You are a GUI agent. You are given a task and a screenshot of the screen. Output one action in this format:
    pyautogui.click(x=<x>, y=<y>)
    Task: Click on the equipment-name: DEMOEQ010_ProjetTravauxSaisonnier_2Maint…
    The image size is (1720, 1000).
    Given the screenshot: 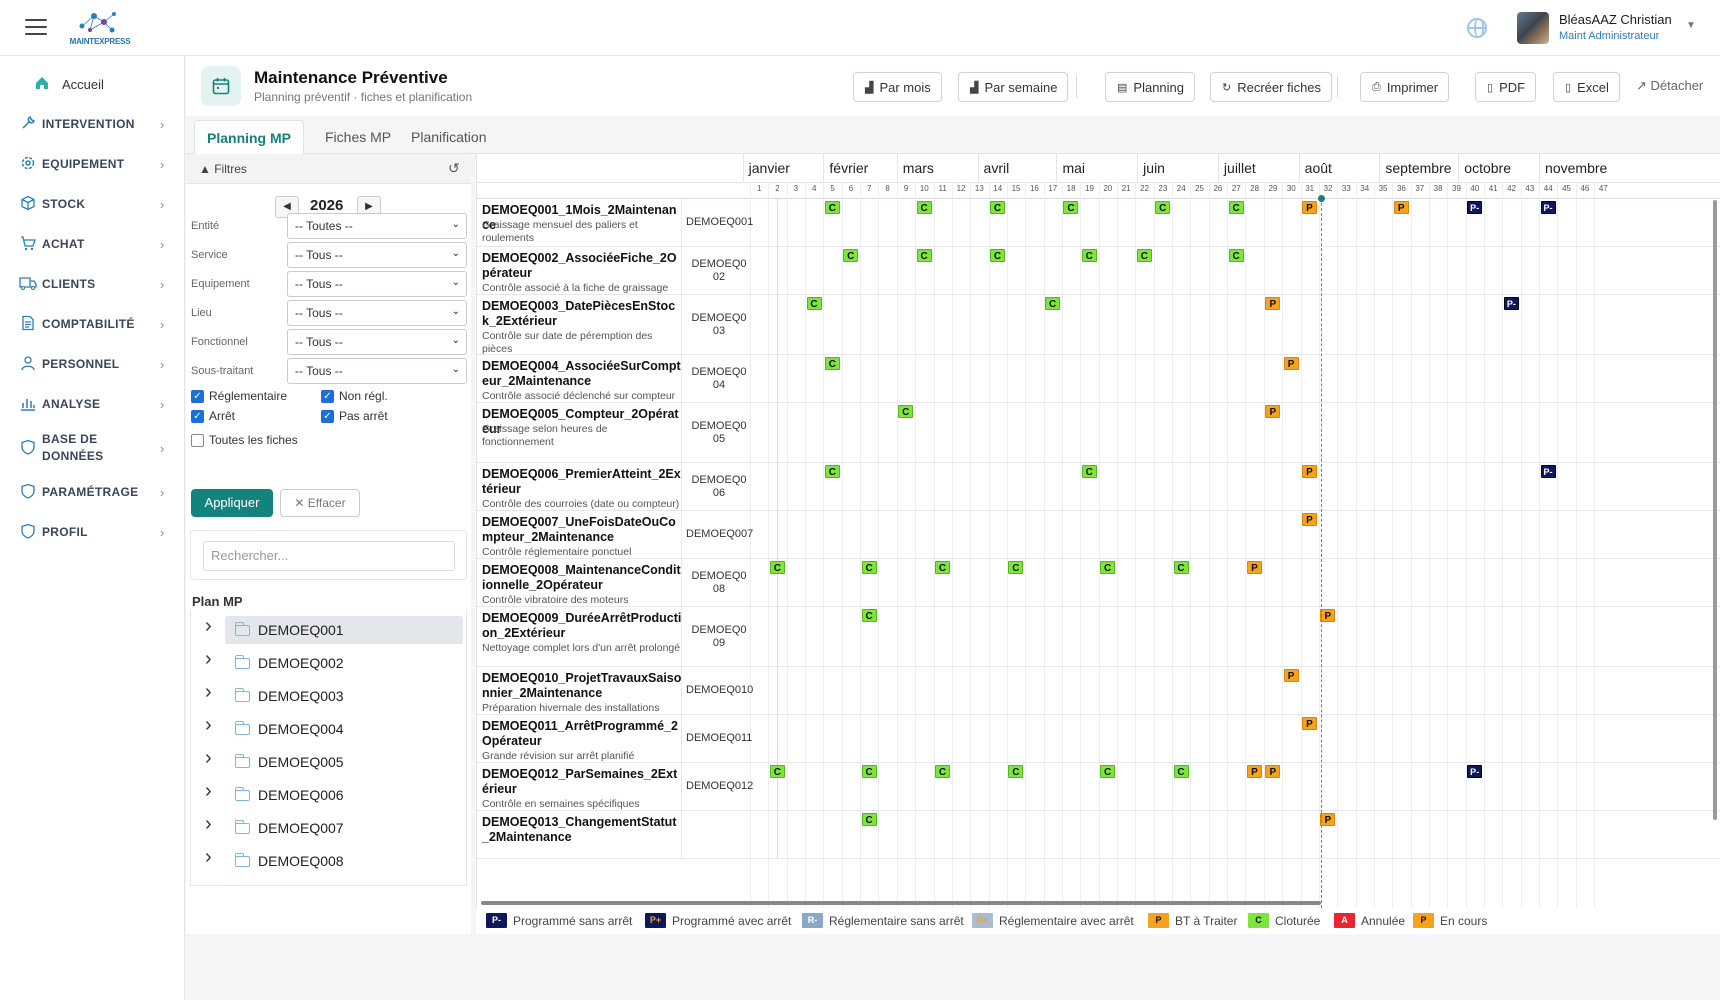 What is the action you would take?
    pyautogui.click(x=582, y=685)
    